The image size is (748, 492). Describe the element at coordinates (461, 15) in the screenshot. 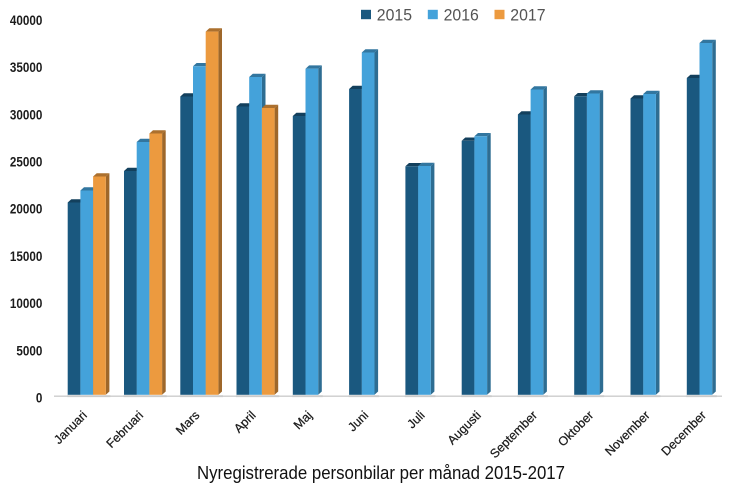

I see `svg-text: 2016` at that location.